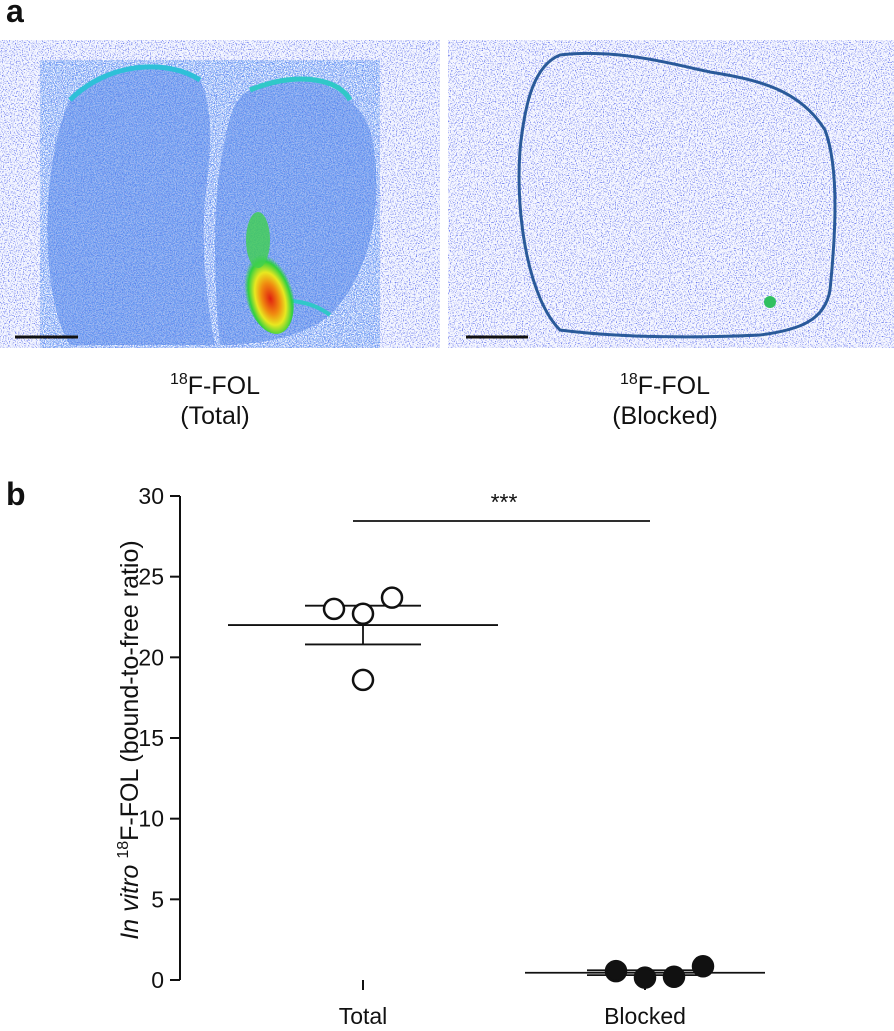  What do you see at coordinates (151, 577) in the screenshot?
I see `y-tick-label: 25` at bounding box center [151, 577].